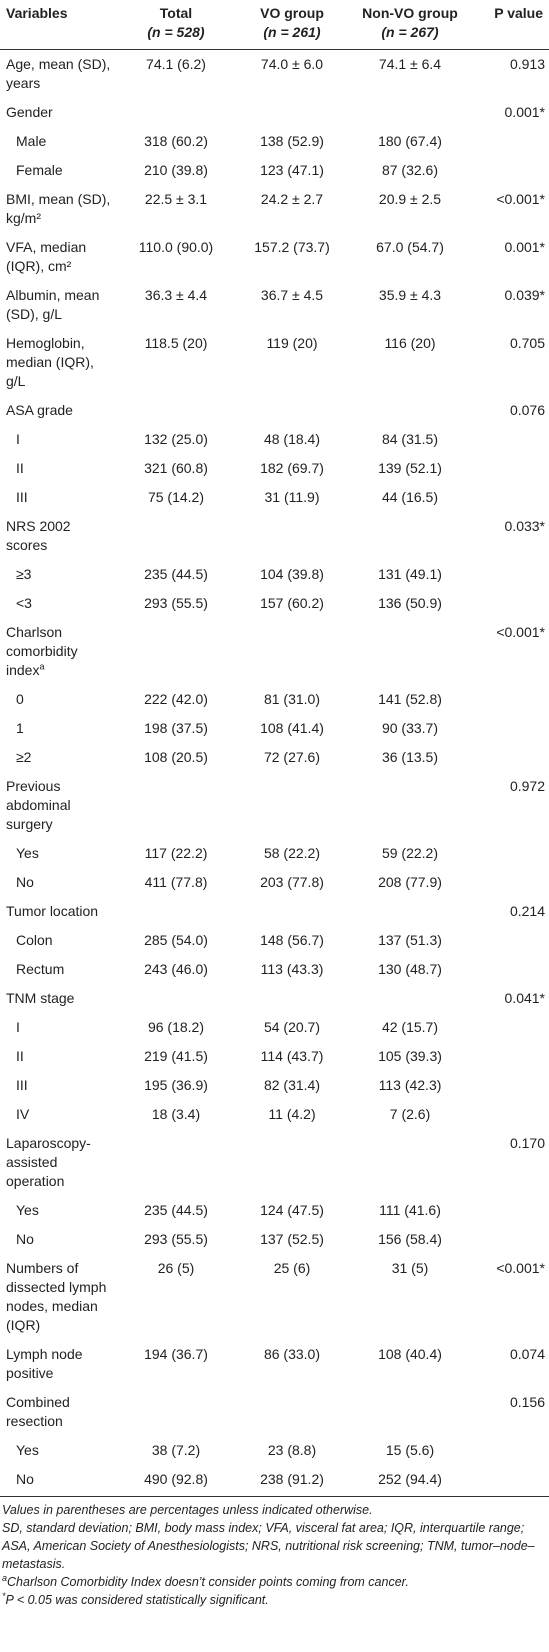 Image resolution: width=549 pixels, height=1652 pixels. I want to click on value-cell: 81 (31.0), so click(292, 699).